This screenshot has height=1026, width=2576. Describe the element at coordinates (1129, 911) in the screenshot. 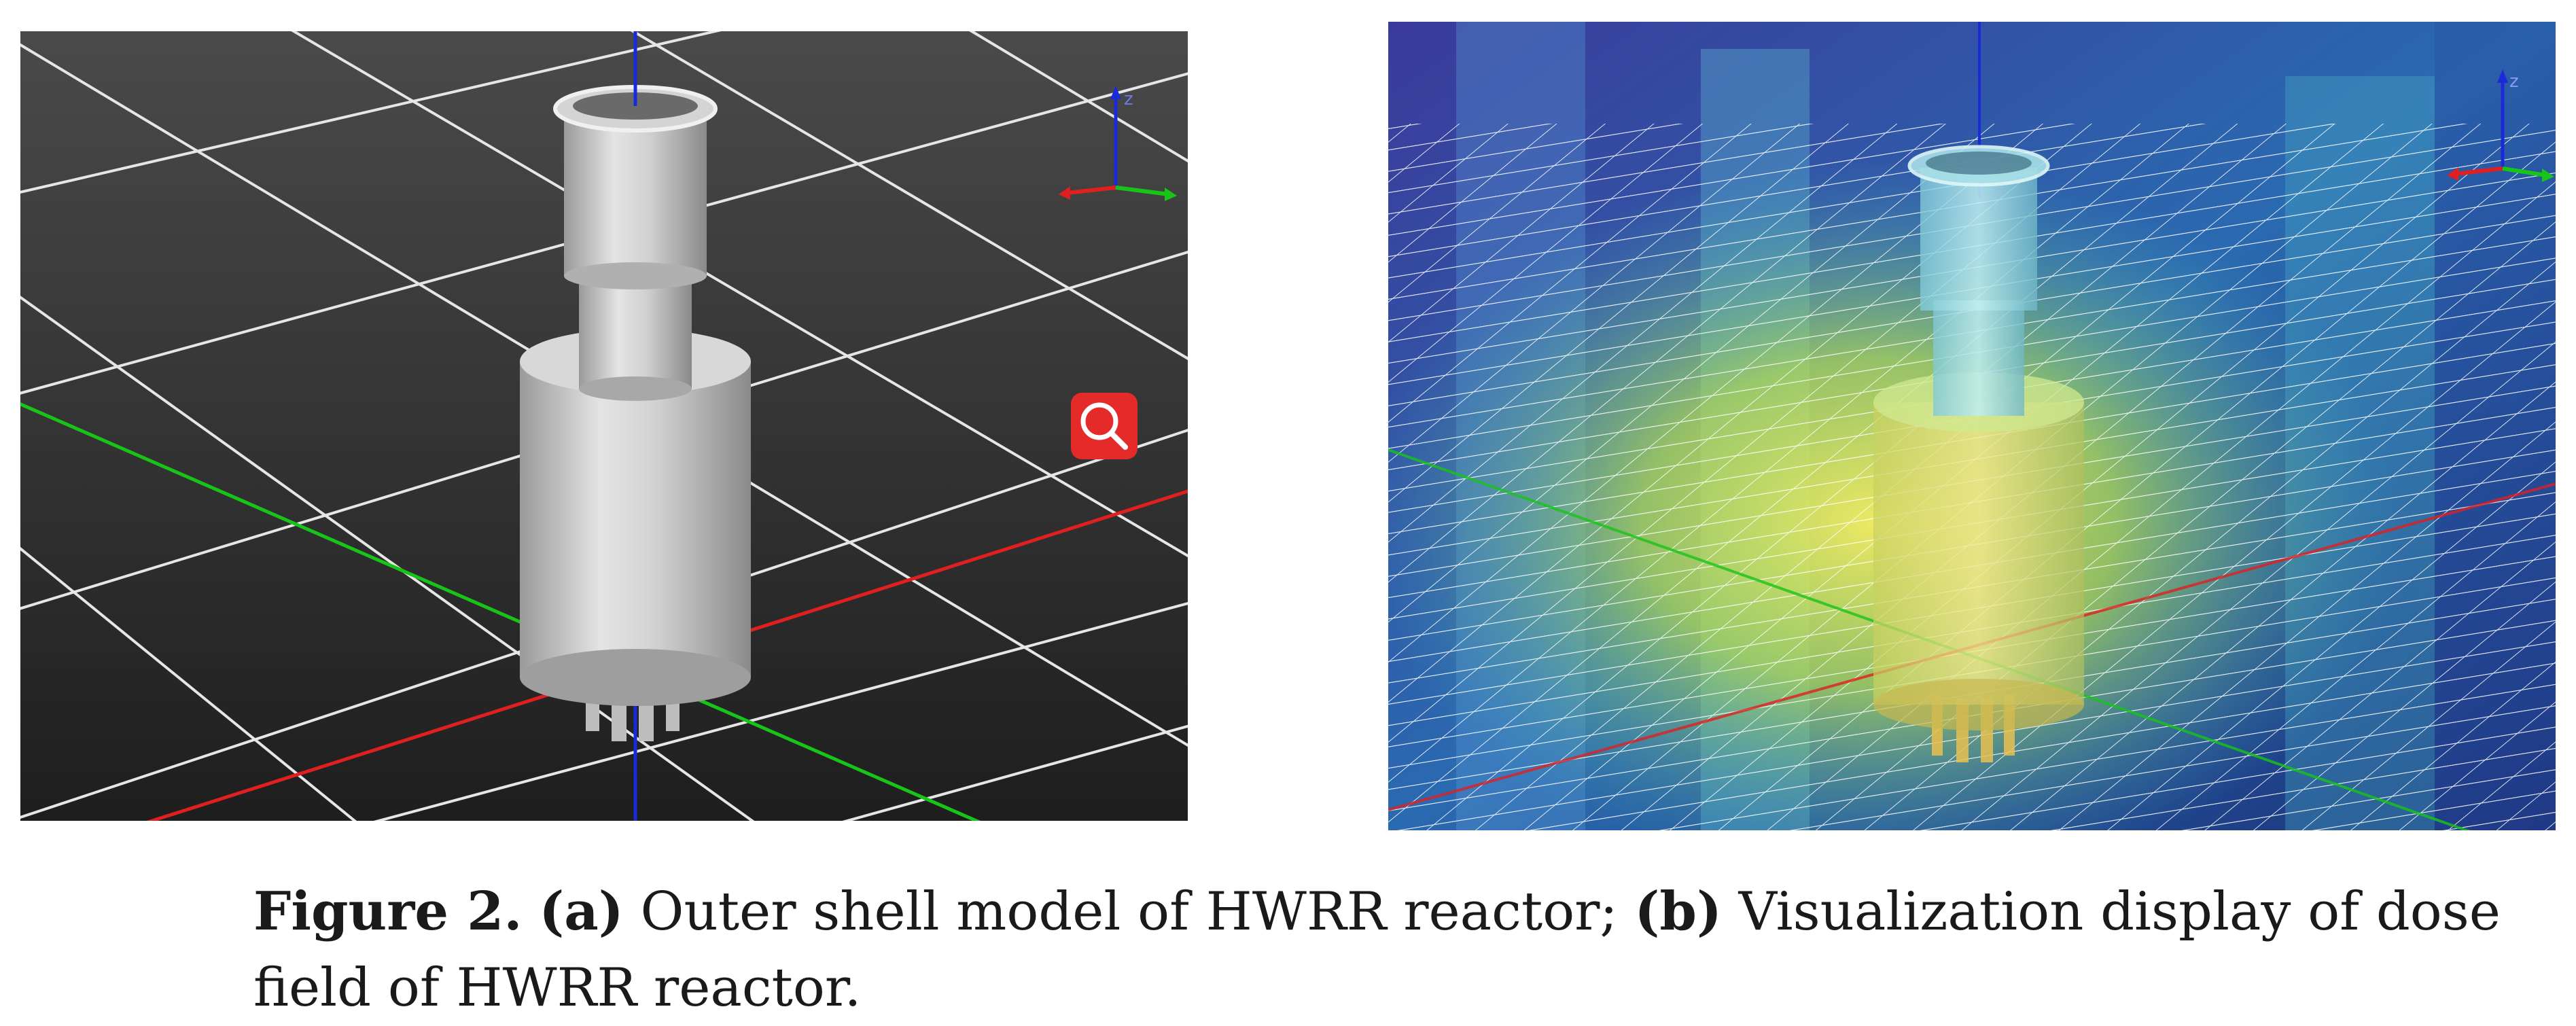

I see `caption-part-a-text: Outer shell model of HWRR reactor;` at that location.